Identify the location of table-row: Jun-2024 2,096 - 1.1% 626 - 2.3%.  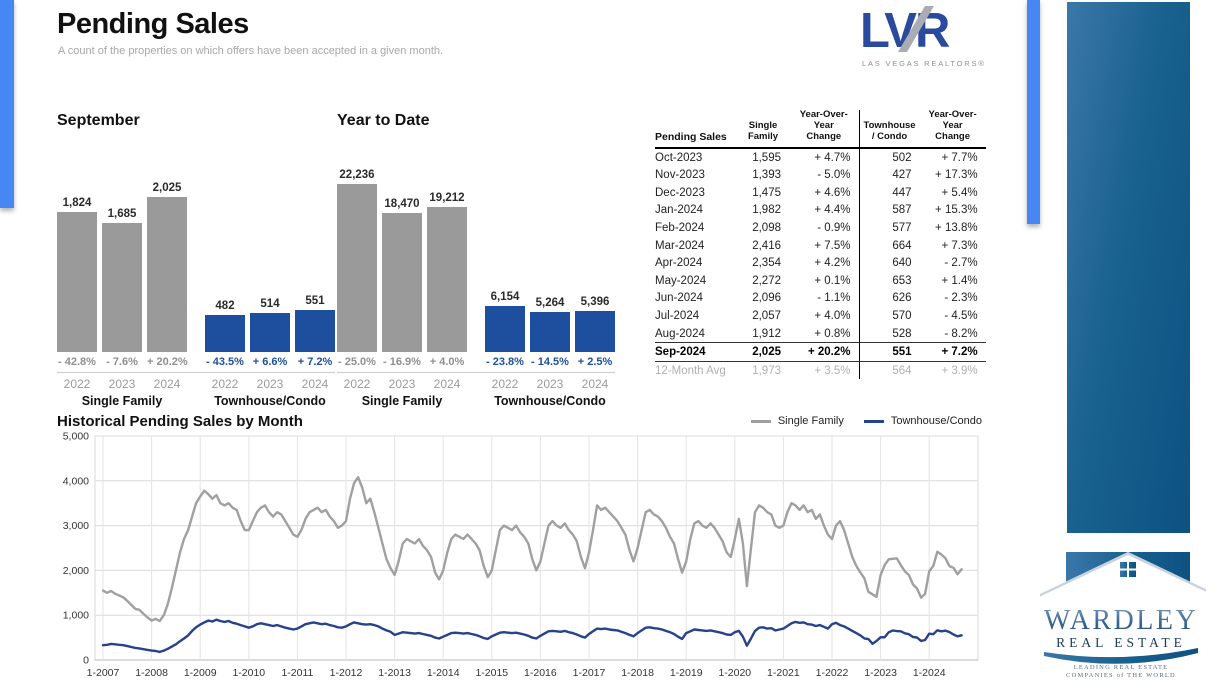
(820, 298).